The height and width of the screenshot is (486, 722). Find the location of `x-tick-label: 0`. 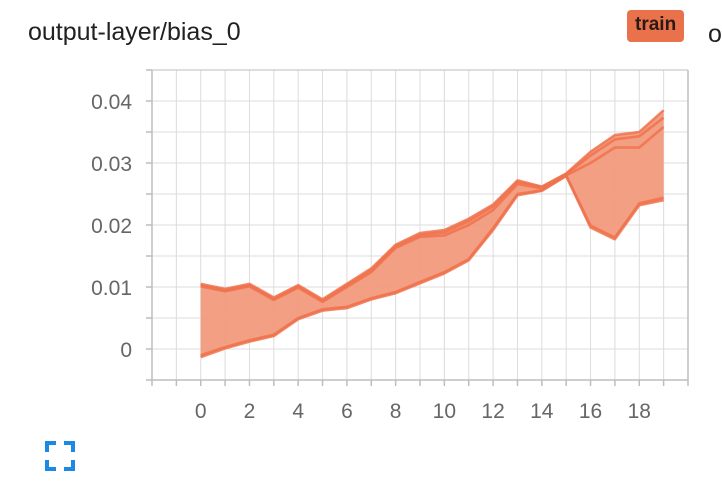

x-tick-label: 0 is located at coordinates (201, 411).